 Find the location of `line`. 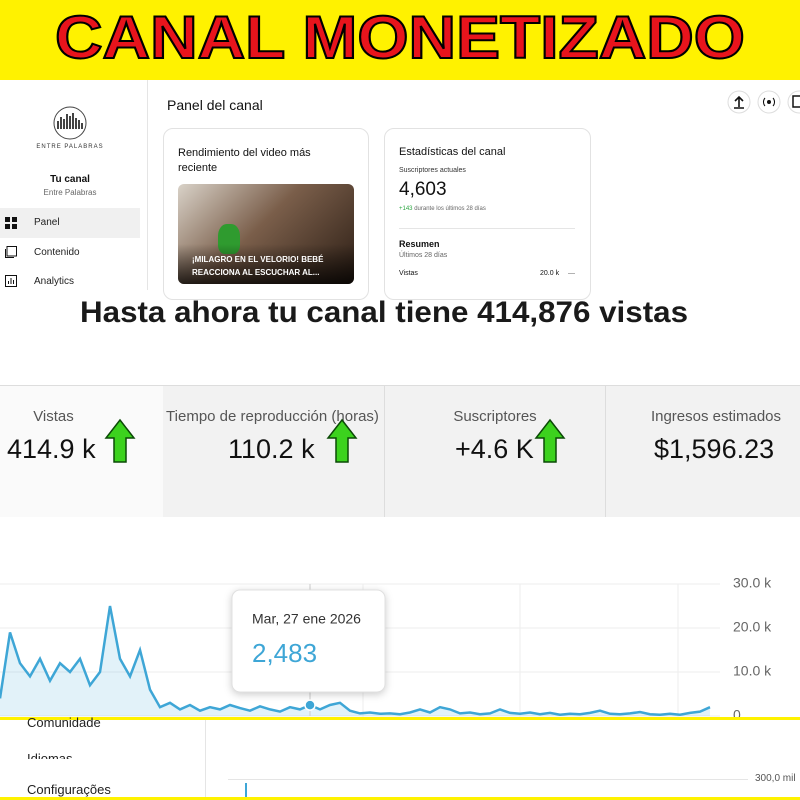

line is located at coordinates (355, 660).